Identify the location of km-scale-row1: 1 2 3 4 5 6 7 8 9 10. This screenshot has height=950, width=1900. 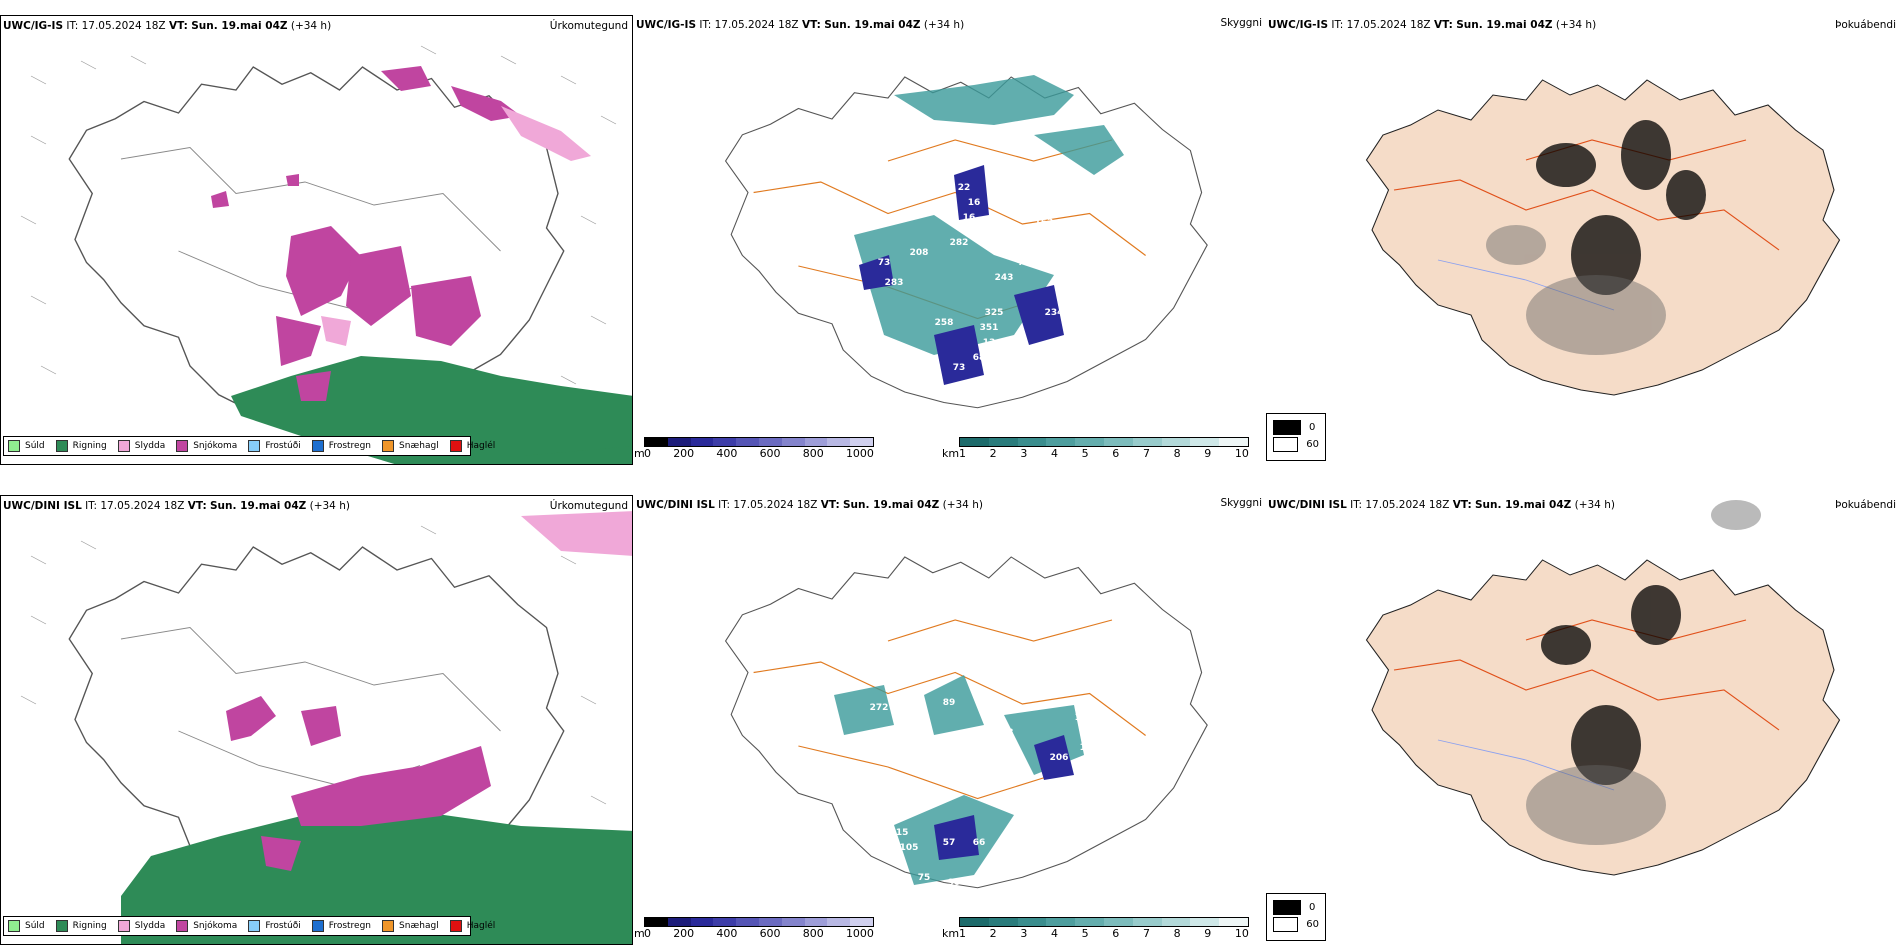
(1104, 448).